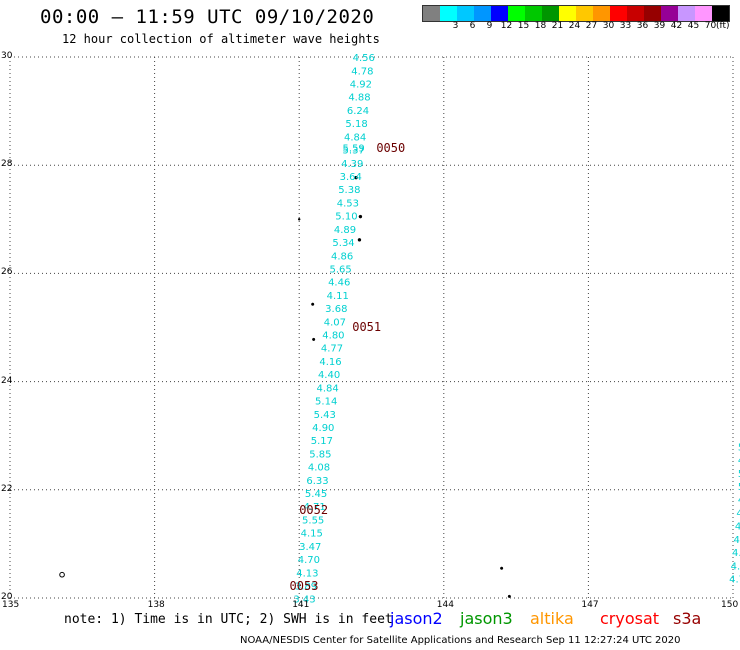  I want to click on legend-tick-label: 42, so click(676, 26).